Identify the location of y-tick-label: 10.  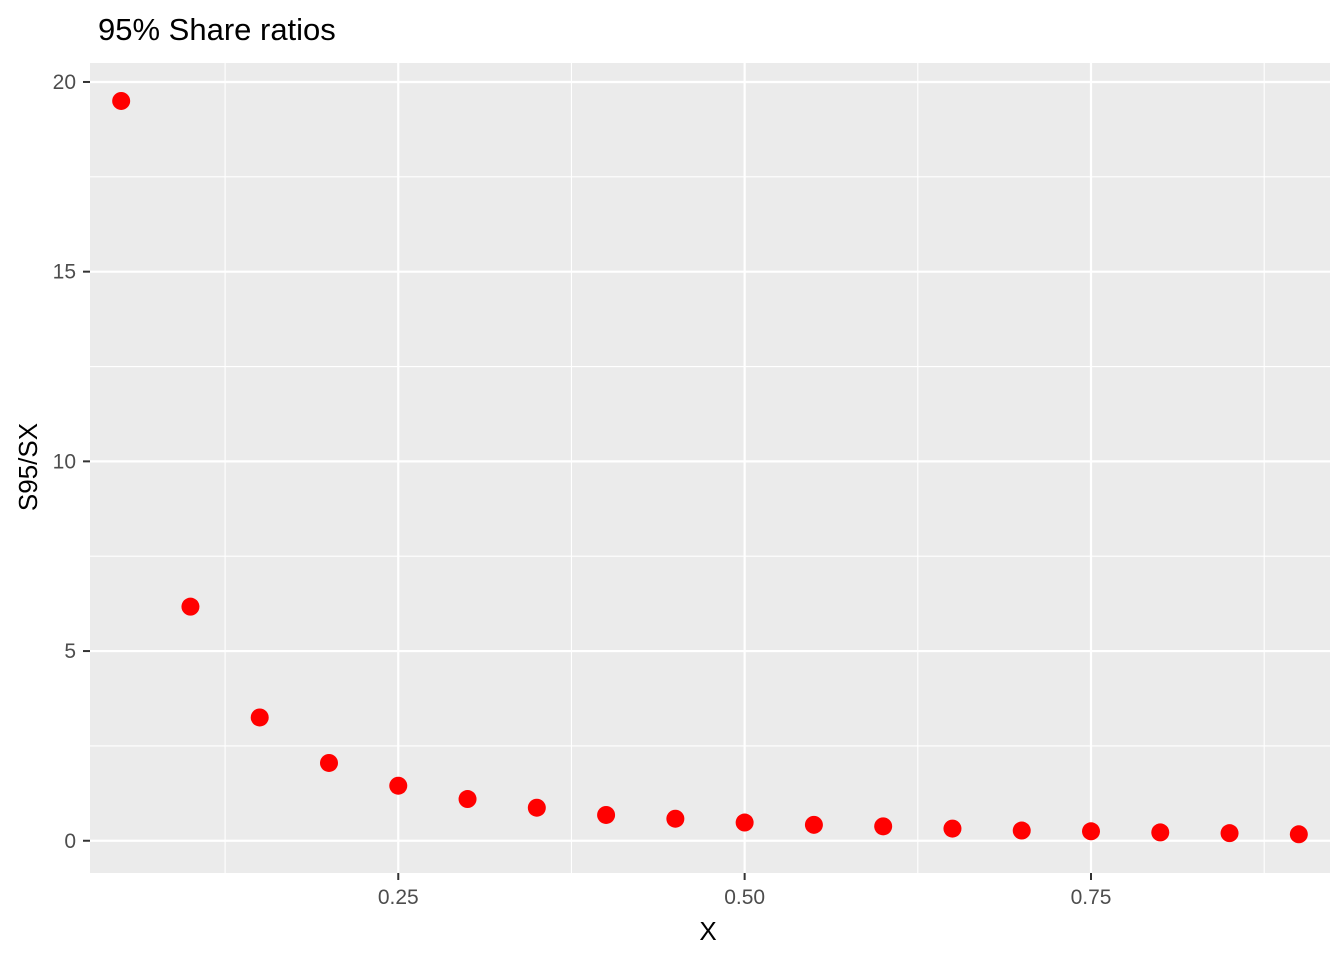
(64, 461).